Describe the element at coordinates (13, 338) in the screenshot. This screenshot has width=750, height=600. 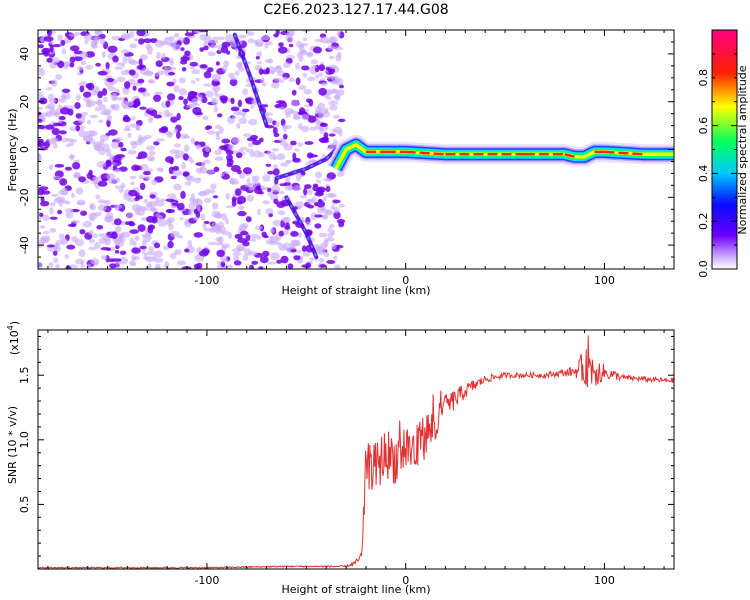
I see `snr-multiplier: (x104)` at that location.